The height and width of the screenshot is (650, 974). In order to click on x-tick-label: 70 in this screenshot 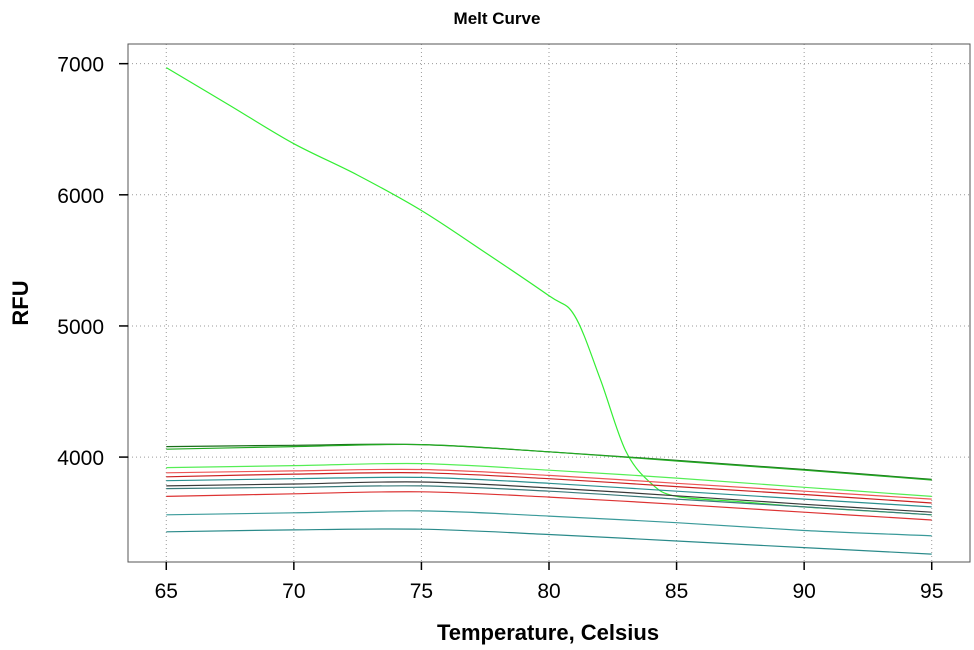, I will do `click(293, 591)`.